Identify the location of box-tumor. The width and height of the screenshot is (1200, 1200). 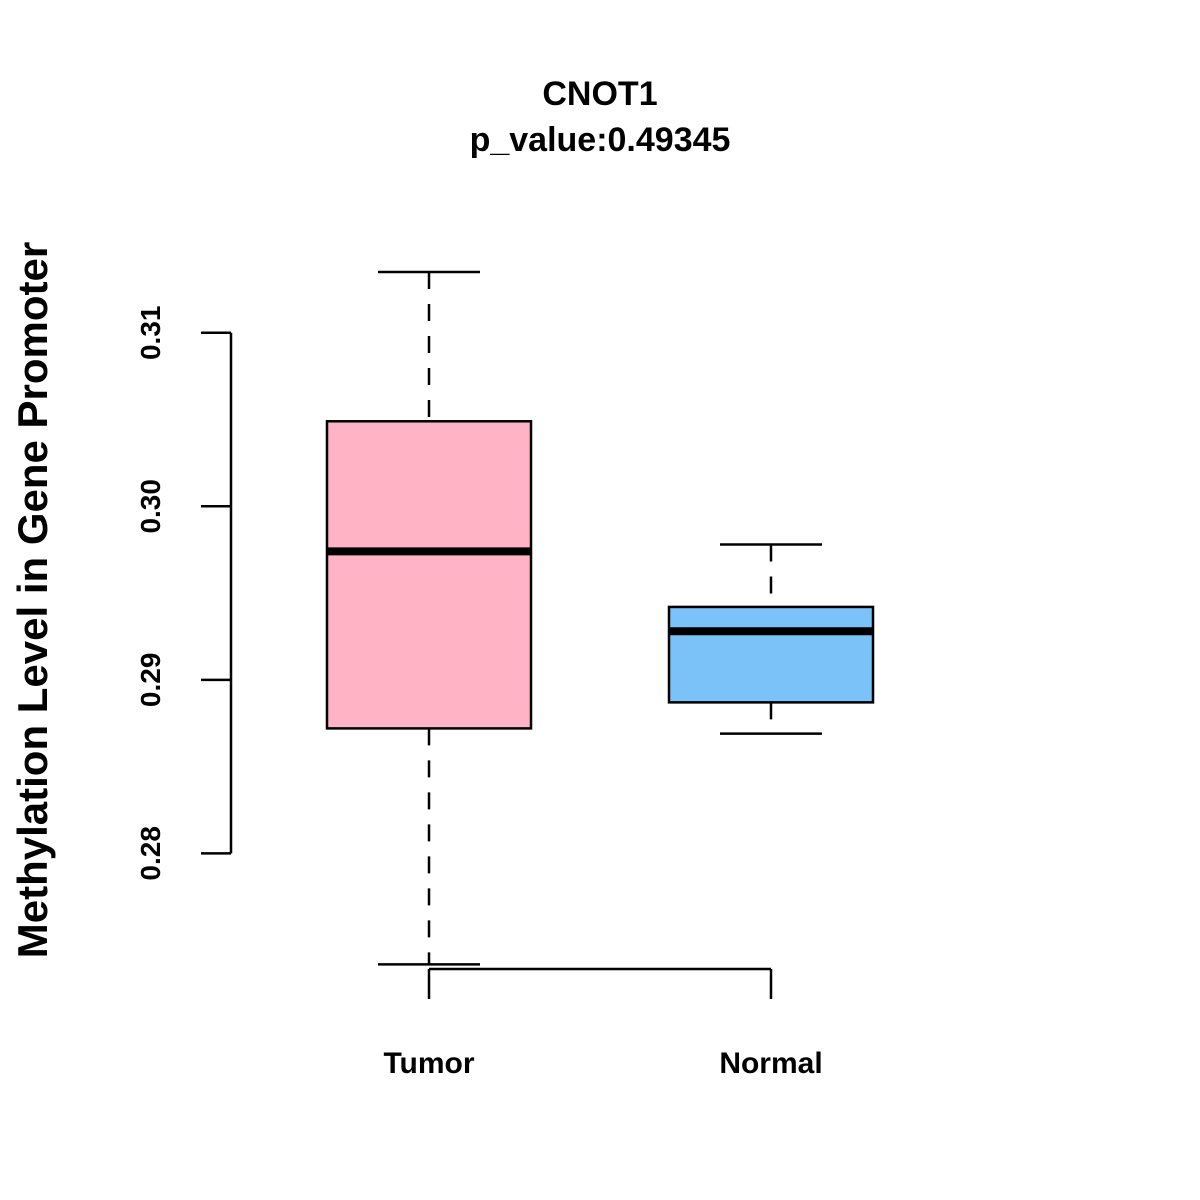
(429, 618).